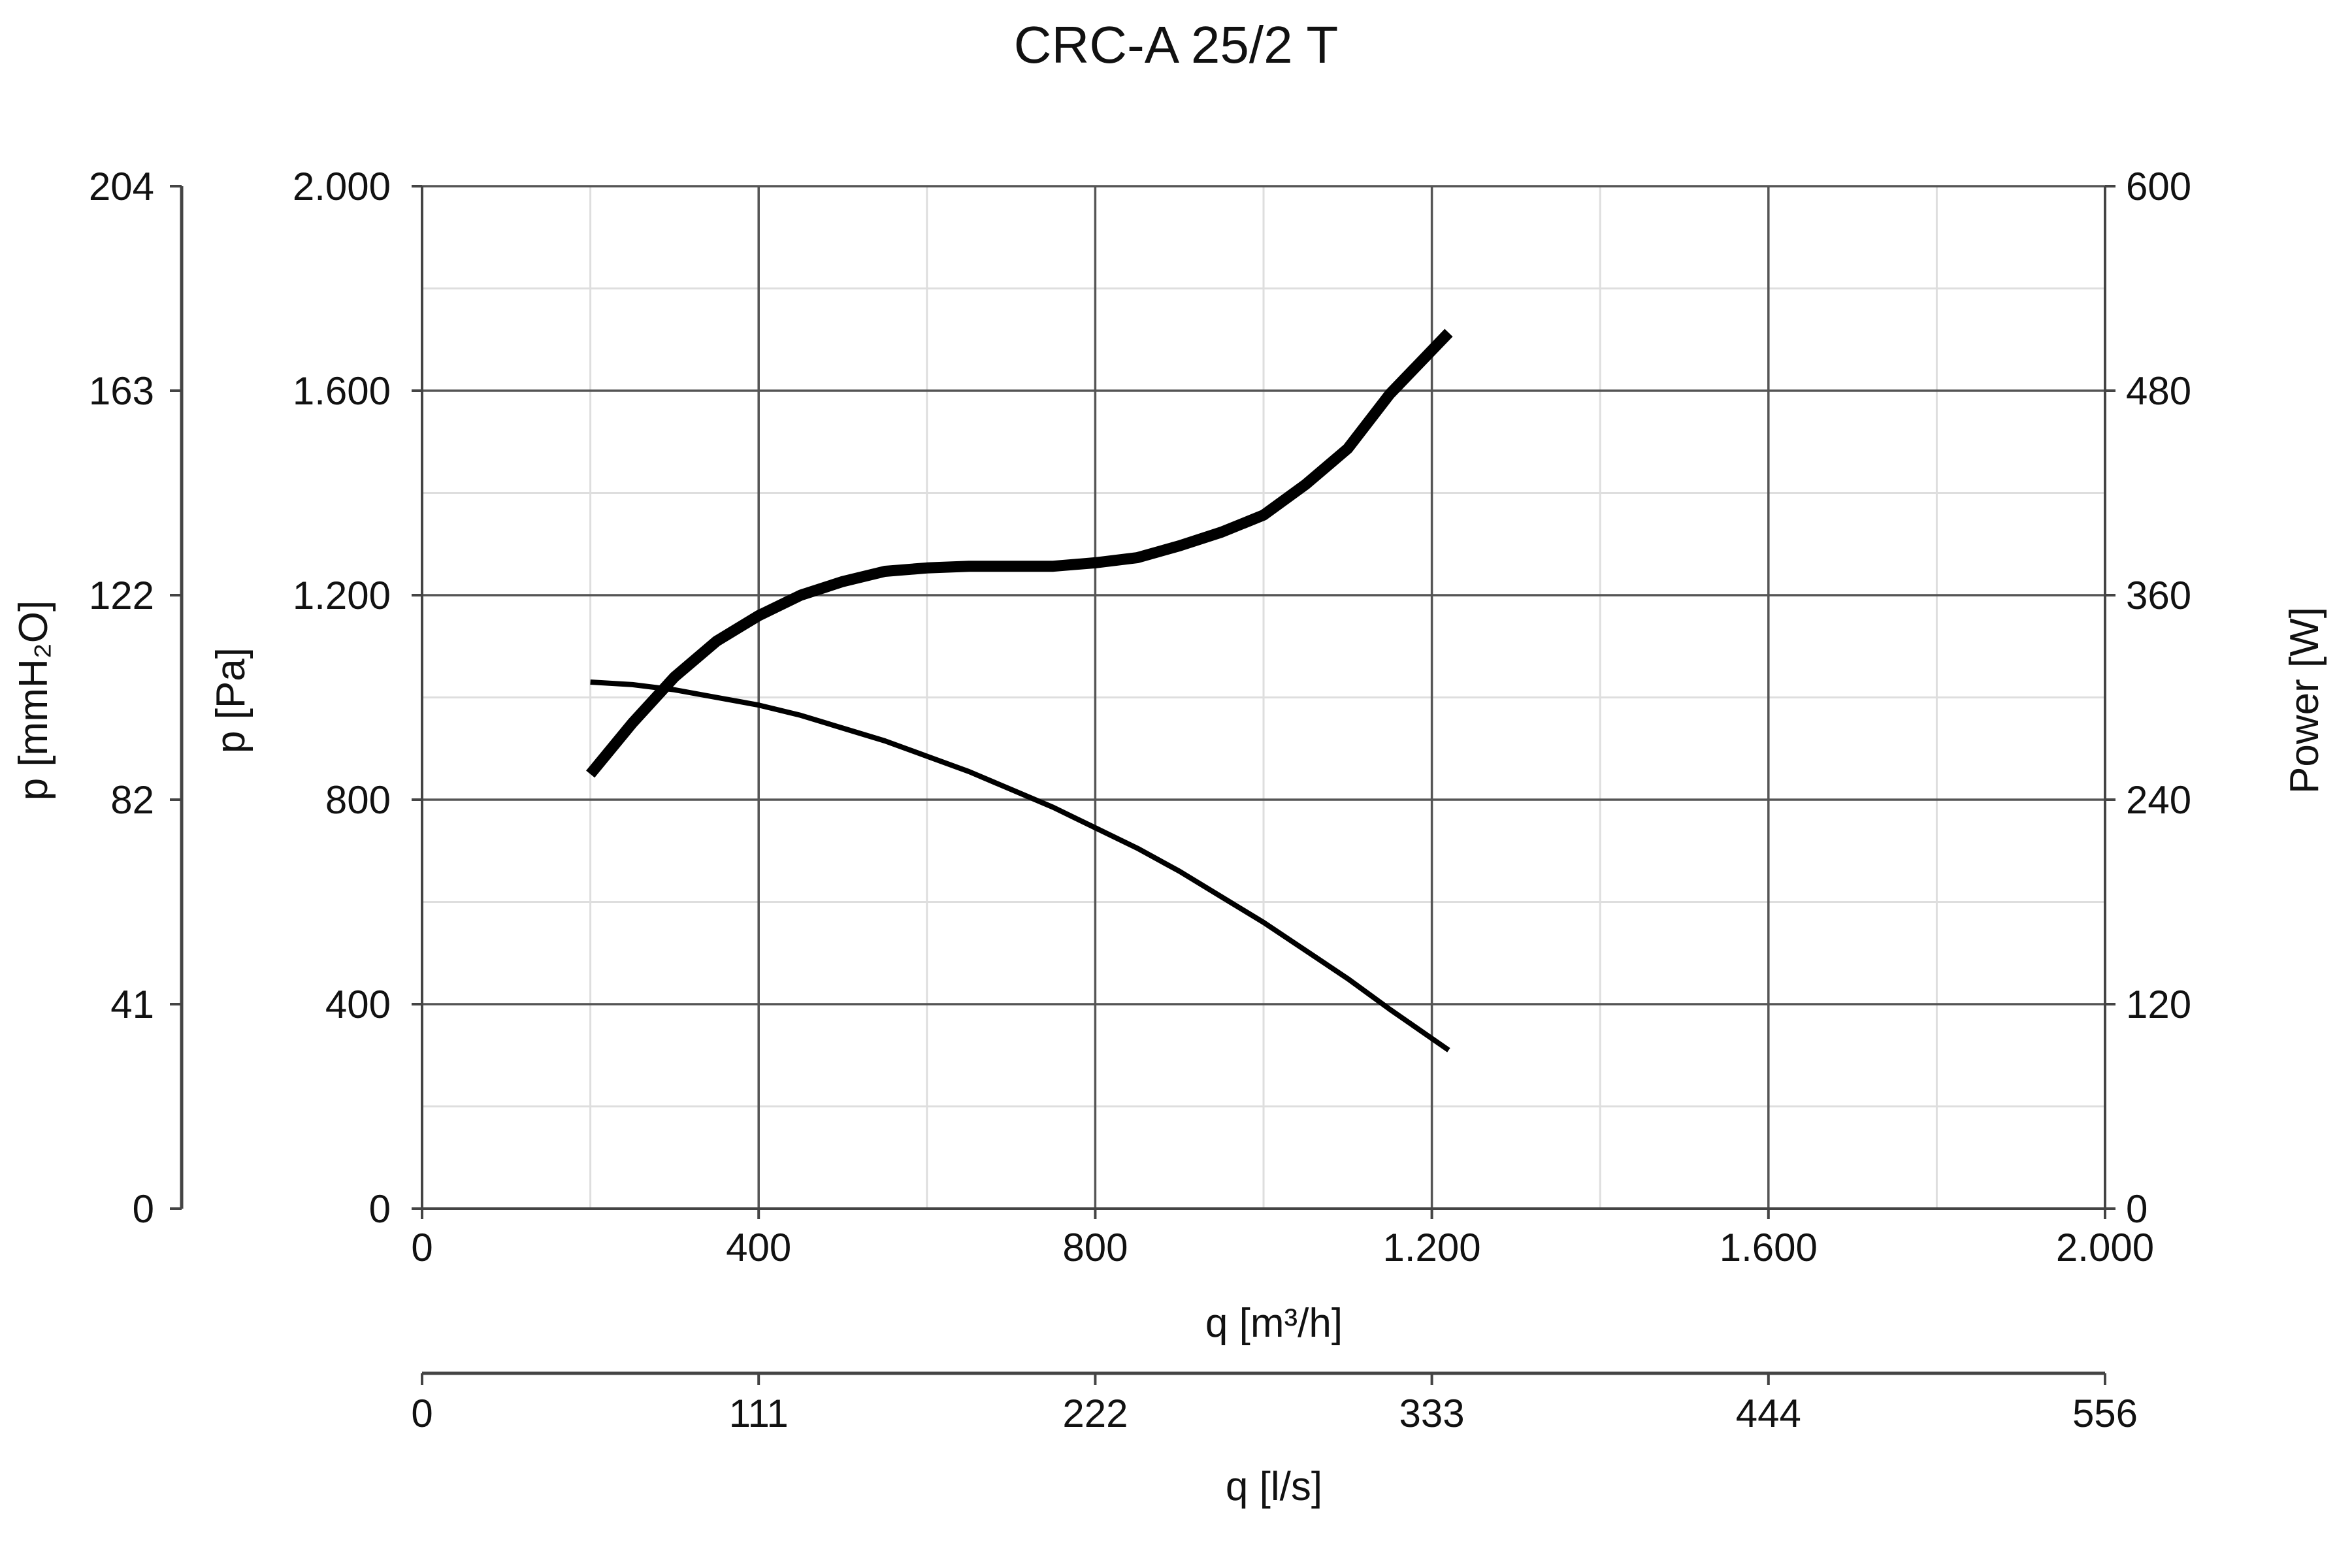 The height and width of the screenshot is (1568, 2352). What do you see at coordinates (143, 1209) in the screenshot?
I see `mmh2o-tick-label: 0` at bounding box center [143, 1209].